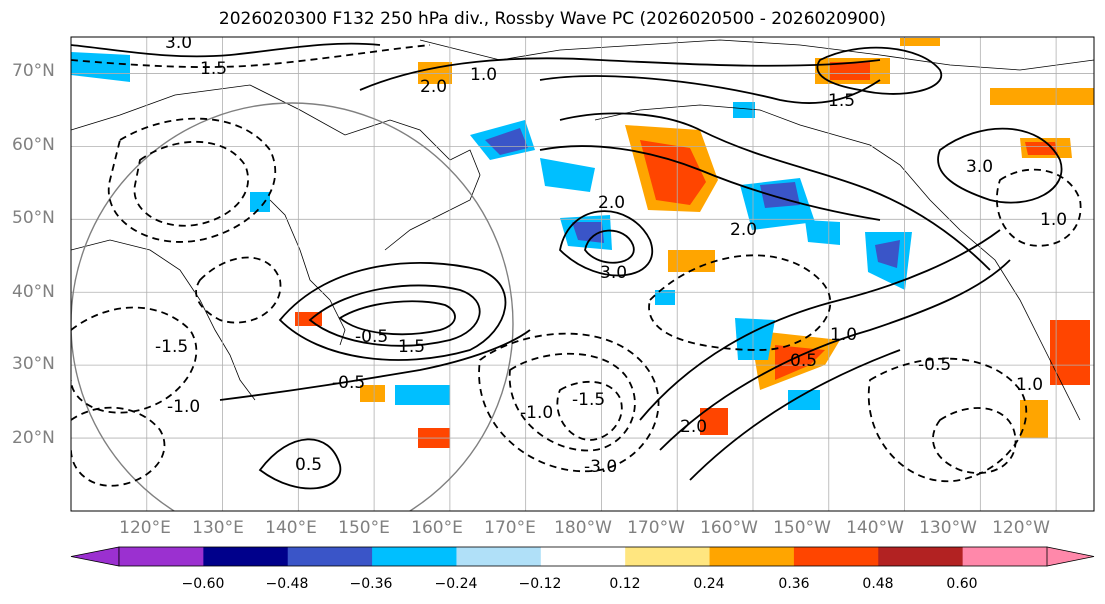 This screenshot has height=604, width=1105. What do you see at coordinates (371, 584) in the screenshot?
I see `colorbar-tick-label: −0.36` at bounding box center [371, 584].